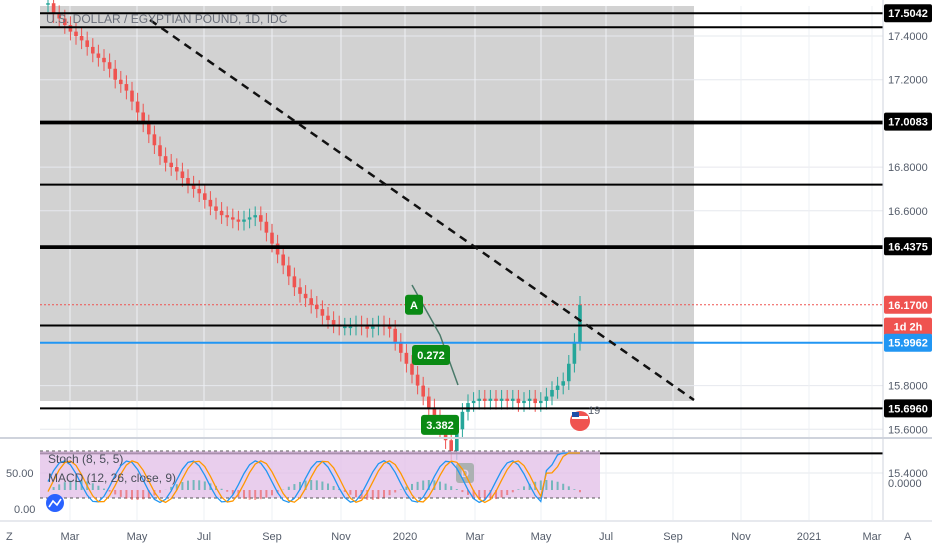  I want to click on stoch-k-line, so click(313, 478).